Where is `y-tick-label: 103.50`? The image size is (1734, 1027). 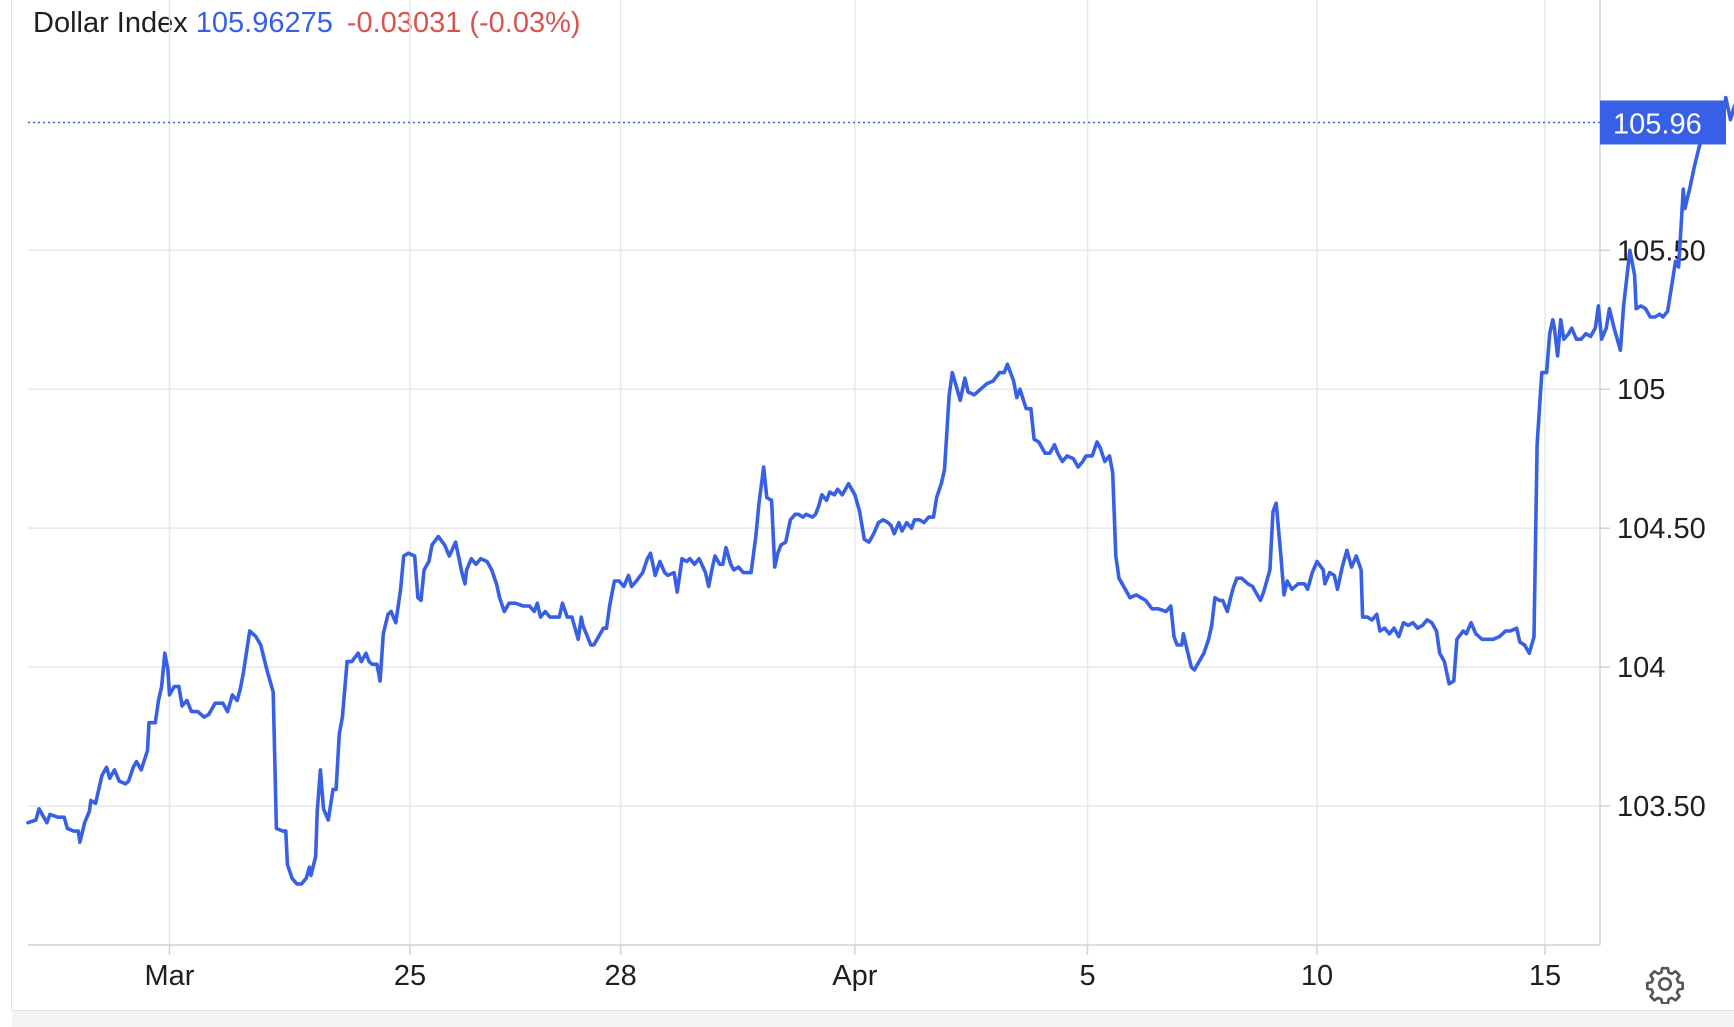
y-tick-label: 103.50 is located at coordinates (1661, 807).